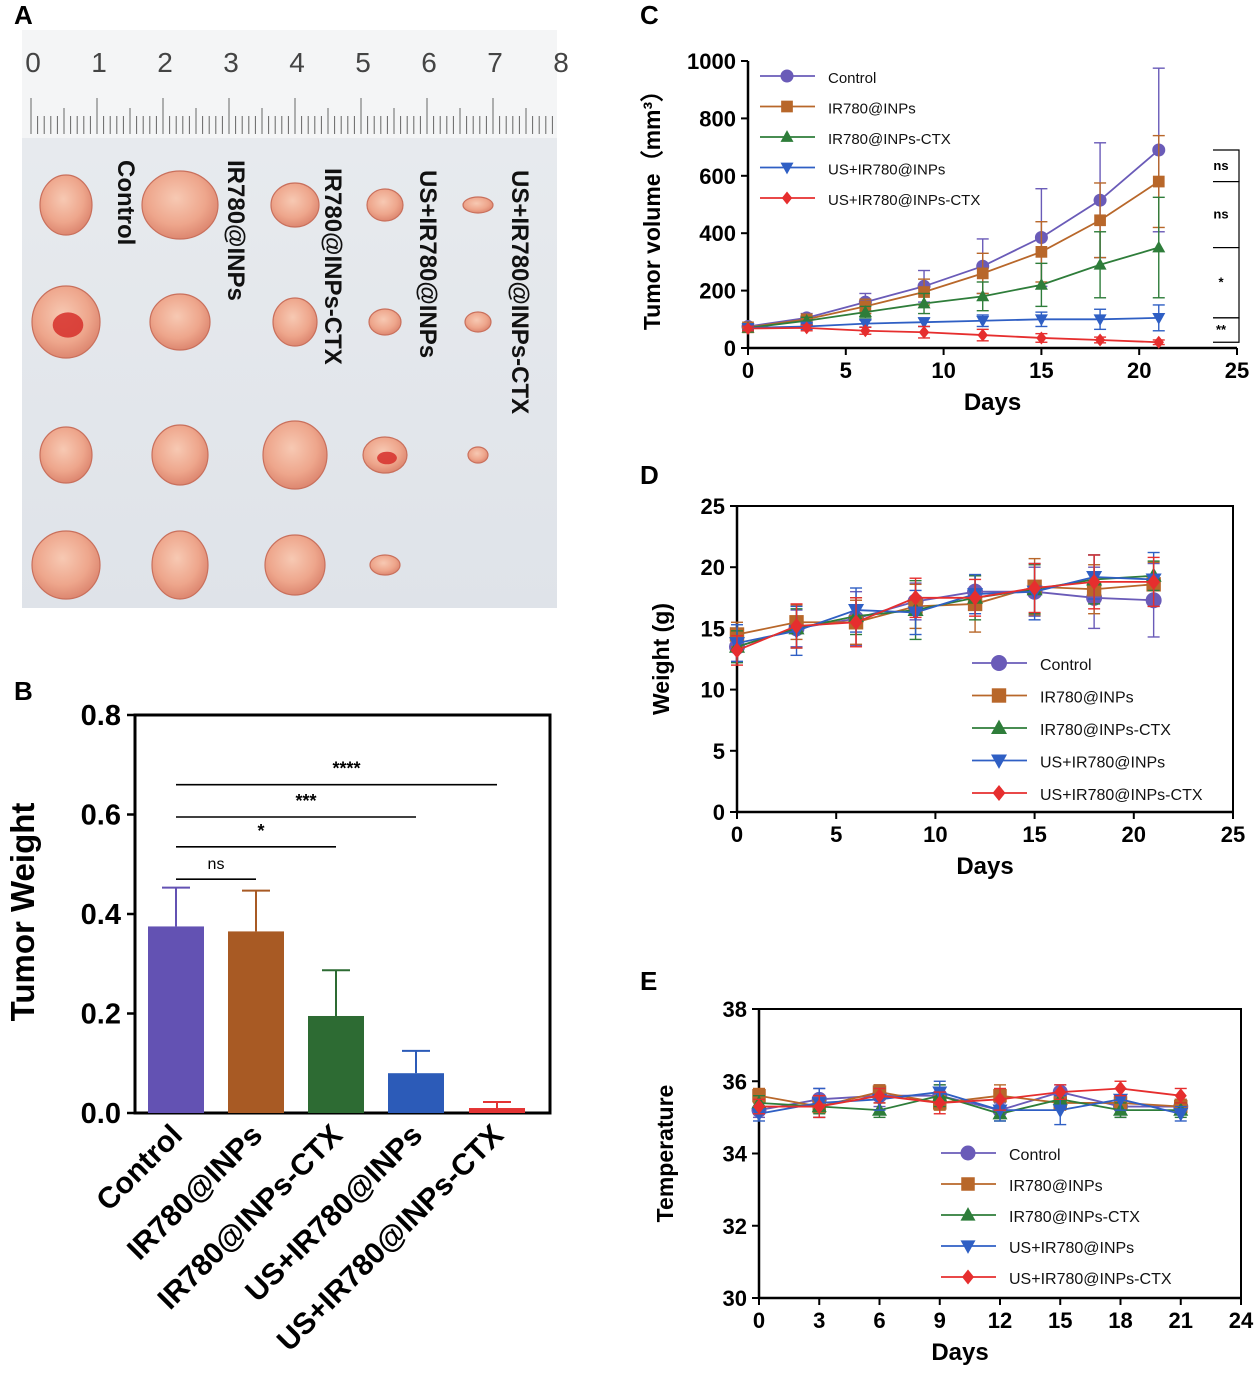  What do you see at coordinates (1034, 834) in the screenshot?
I see `x-tick-label: 15` at bounding box center [1034, 834].